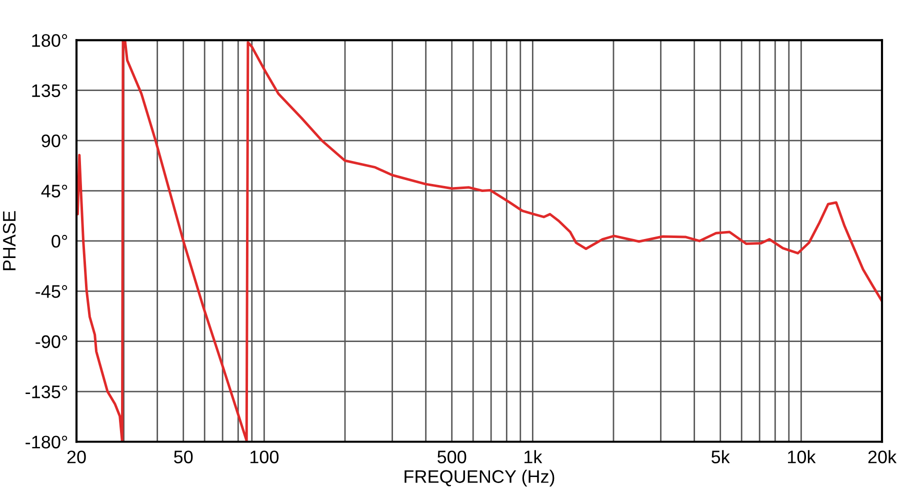 This screenshot has height=502, width=900. I want to click on y-tick-label: 45°, so click(54, 191).